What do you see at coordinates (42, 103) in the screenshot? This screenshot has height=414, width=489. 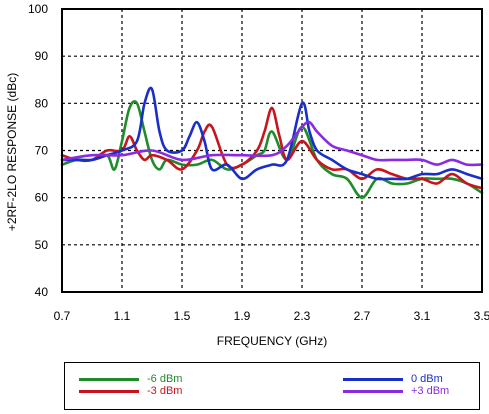 I see `y-tick-label: 80` at bounding box center [42, 103].